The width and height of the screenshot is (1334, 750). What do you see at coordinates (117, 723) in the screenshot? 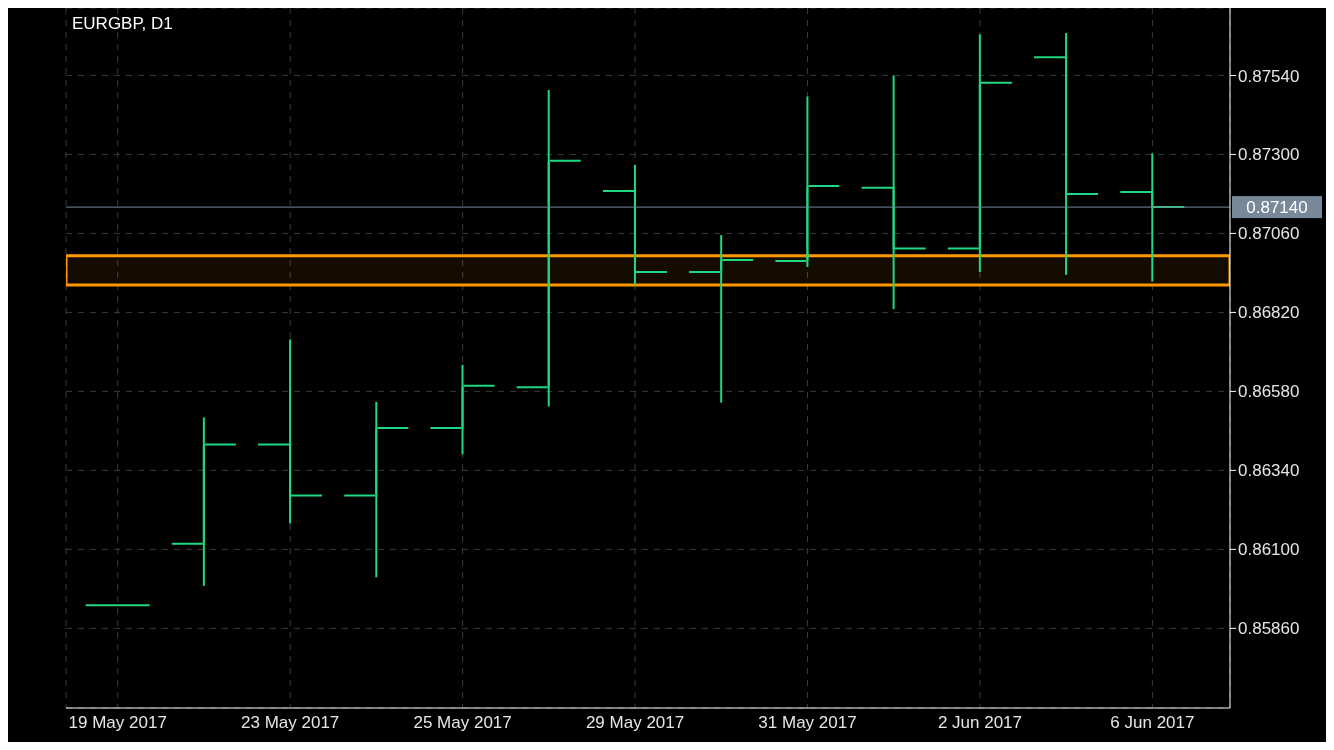
I see `x-tick-label: 19 May 2017` at bounding box center [117, 723].